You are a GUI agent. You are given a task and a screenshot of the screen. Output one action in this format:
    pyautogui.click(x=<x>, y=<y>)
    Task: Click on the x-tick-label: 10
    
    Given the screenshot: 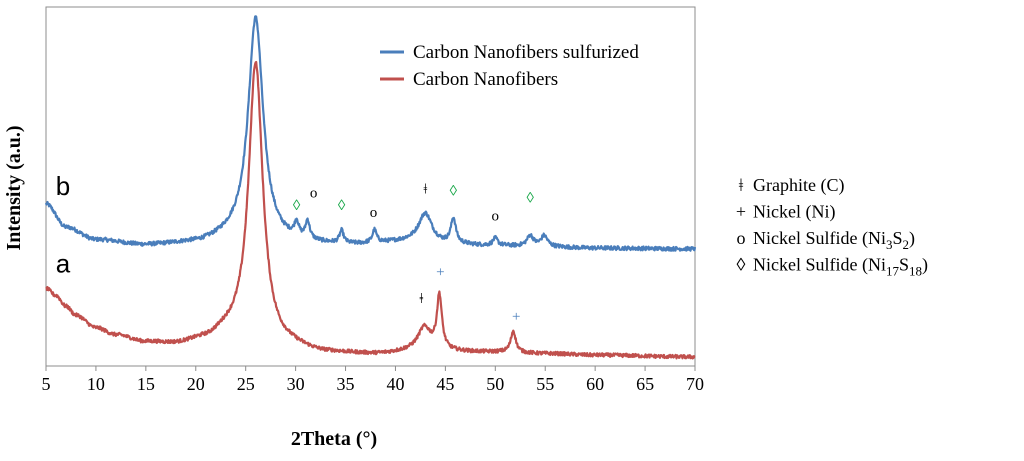 What is the action you would take?
    pyautogui.click(x=96, y=384)
    